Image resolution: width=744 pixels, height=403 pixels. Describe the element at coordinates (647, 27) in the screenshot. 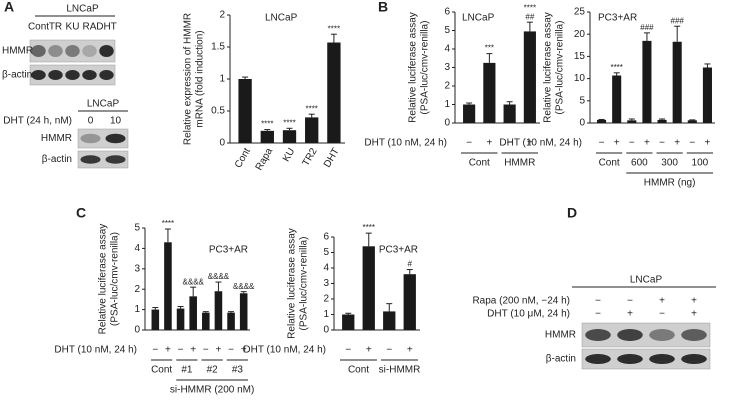

I see `significance-label: ###` at that location.